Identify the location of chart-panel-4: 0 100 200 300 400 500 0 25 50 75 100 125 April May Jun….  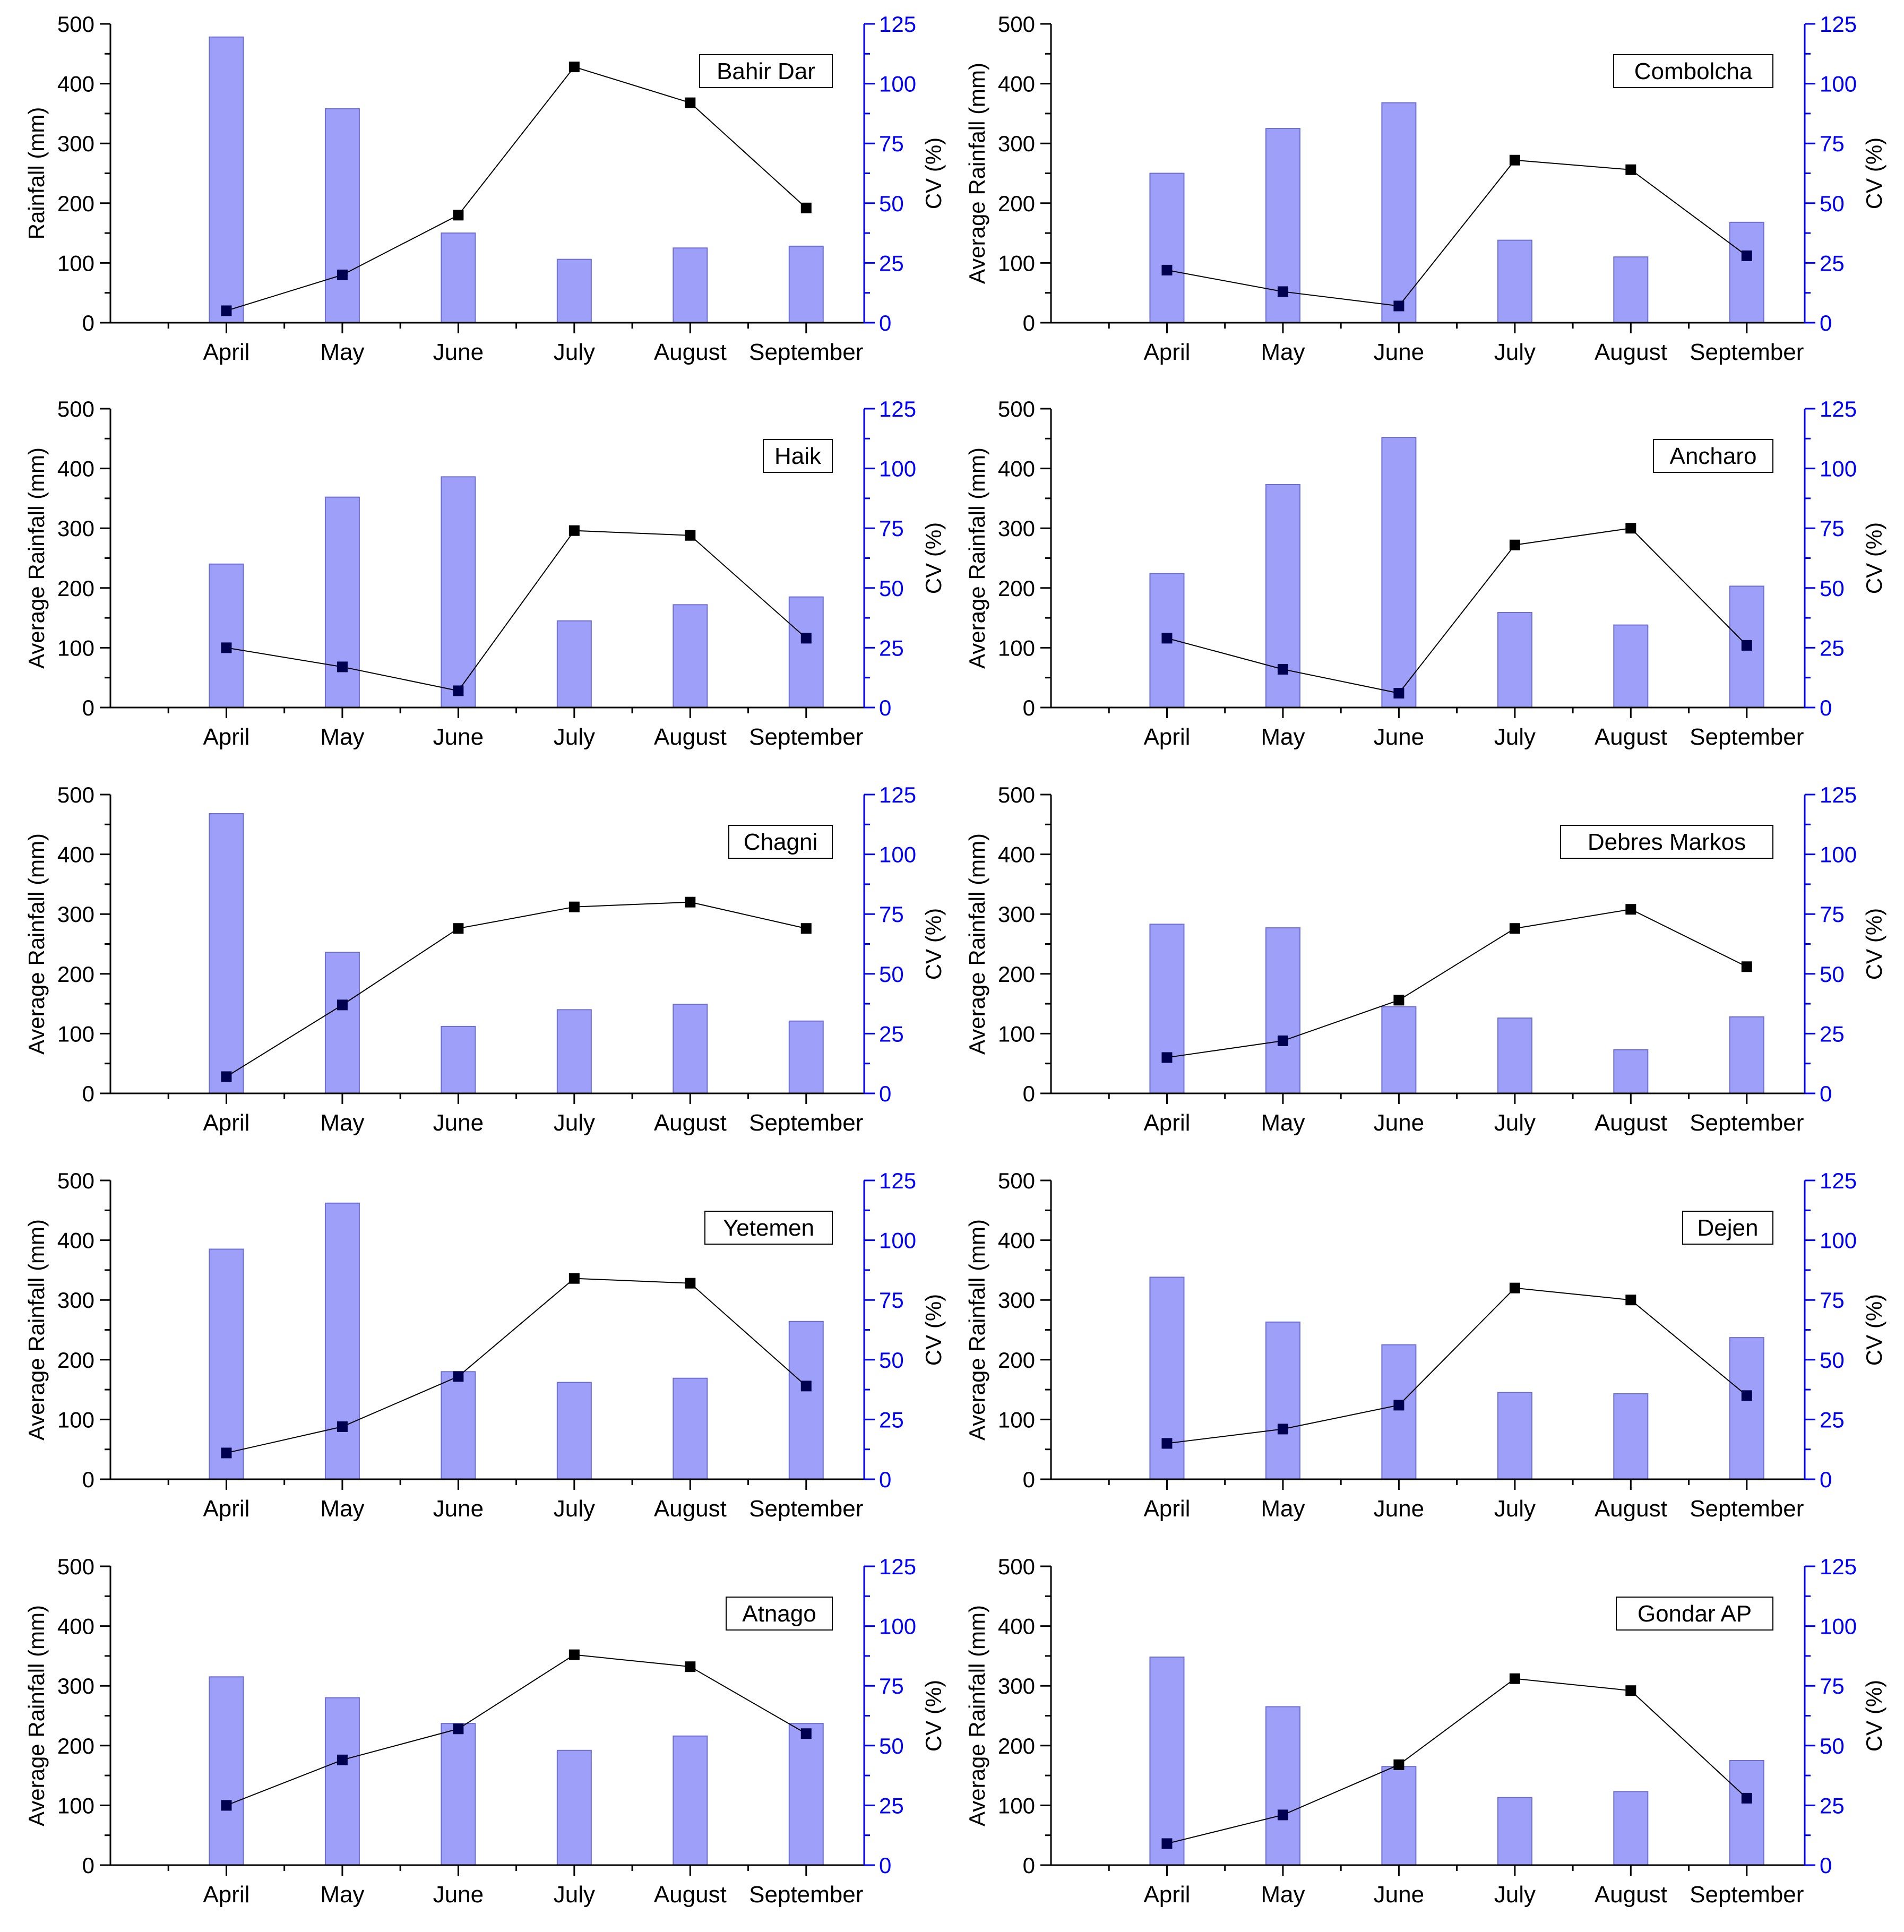
(1425, 573).